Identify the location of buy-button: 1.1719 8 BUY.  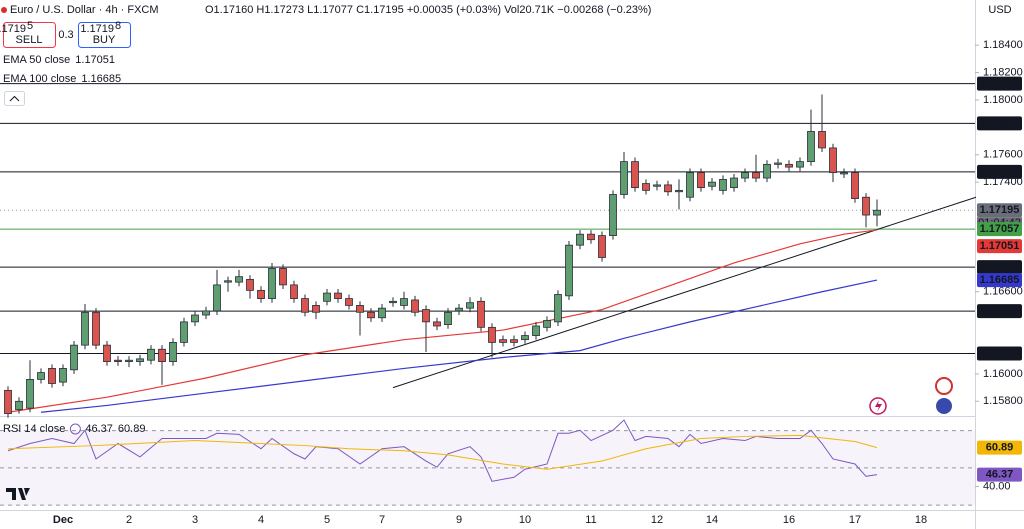
(104, 34).